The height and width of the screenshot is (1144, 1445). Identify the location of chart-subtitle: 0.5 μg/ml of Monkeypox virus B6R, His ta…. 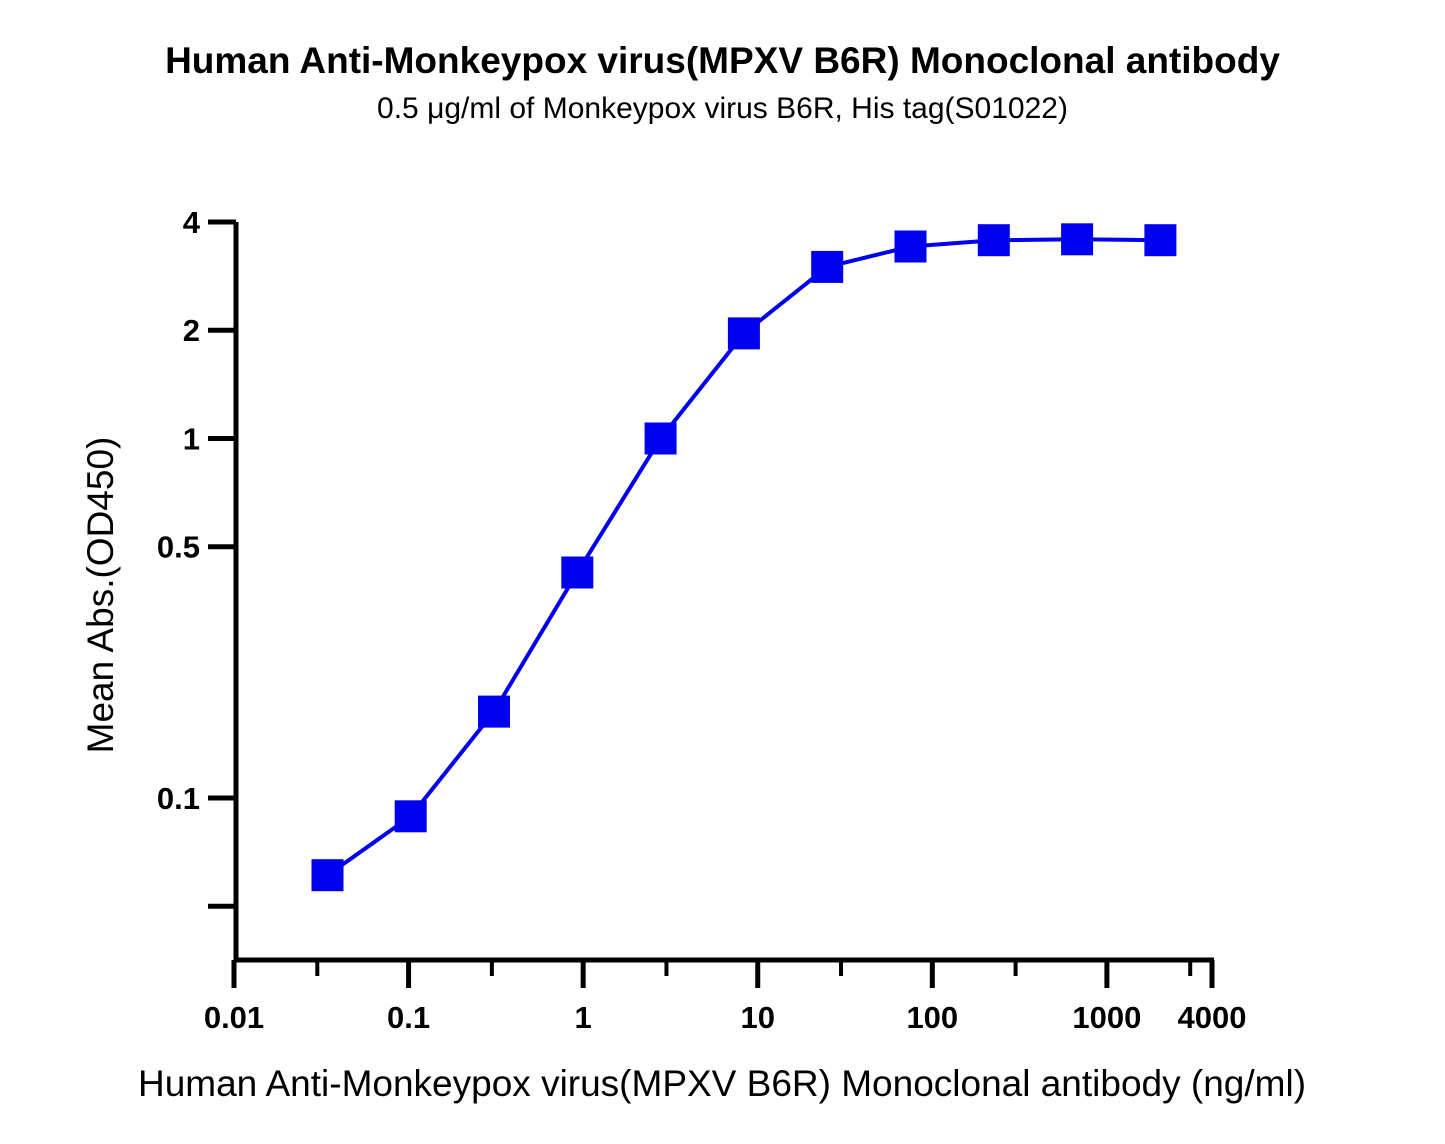
(722, 108).